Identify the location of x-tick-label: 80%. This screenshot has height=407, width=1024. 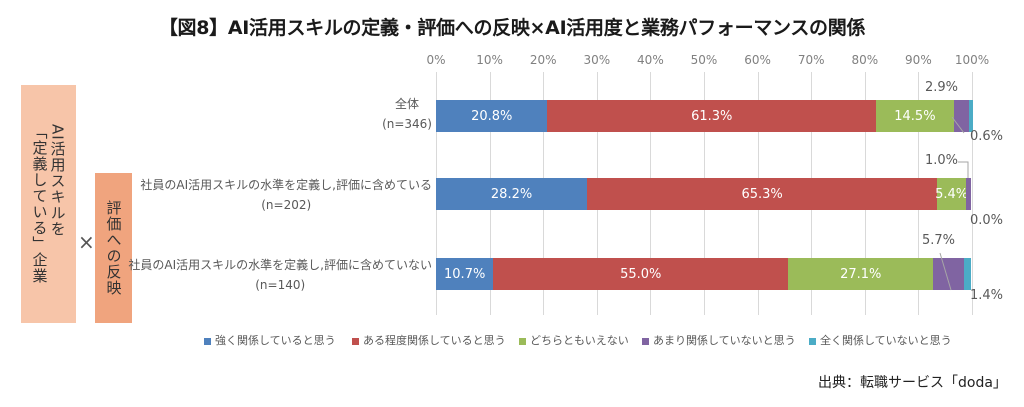
(865, 60).